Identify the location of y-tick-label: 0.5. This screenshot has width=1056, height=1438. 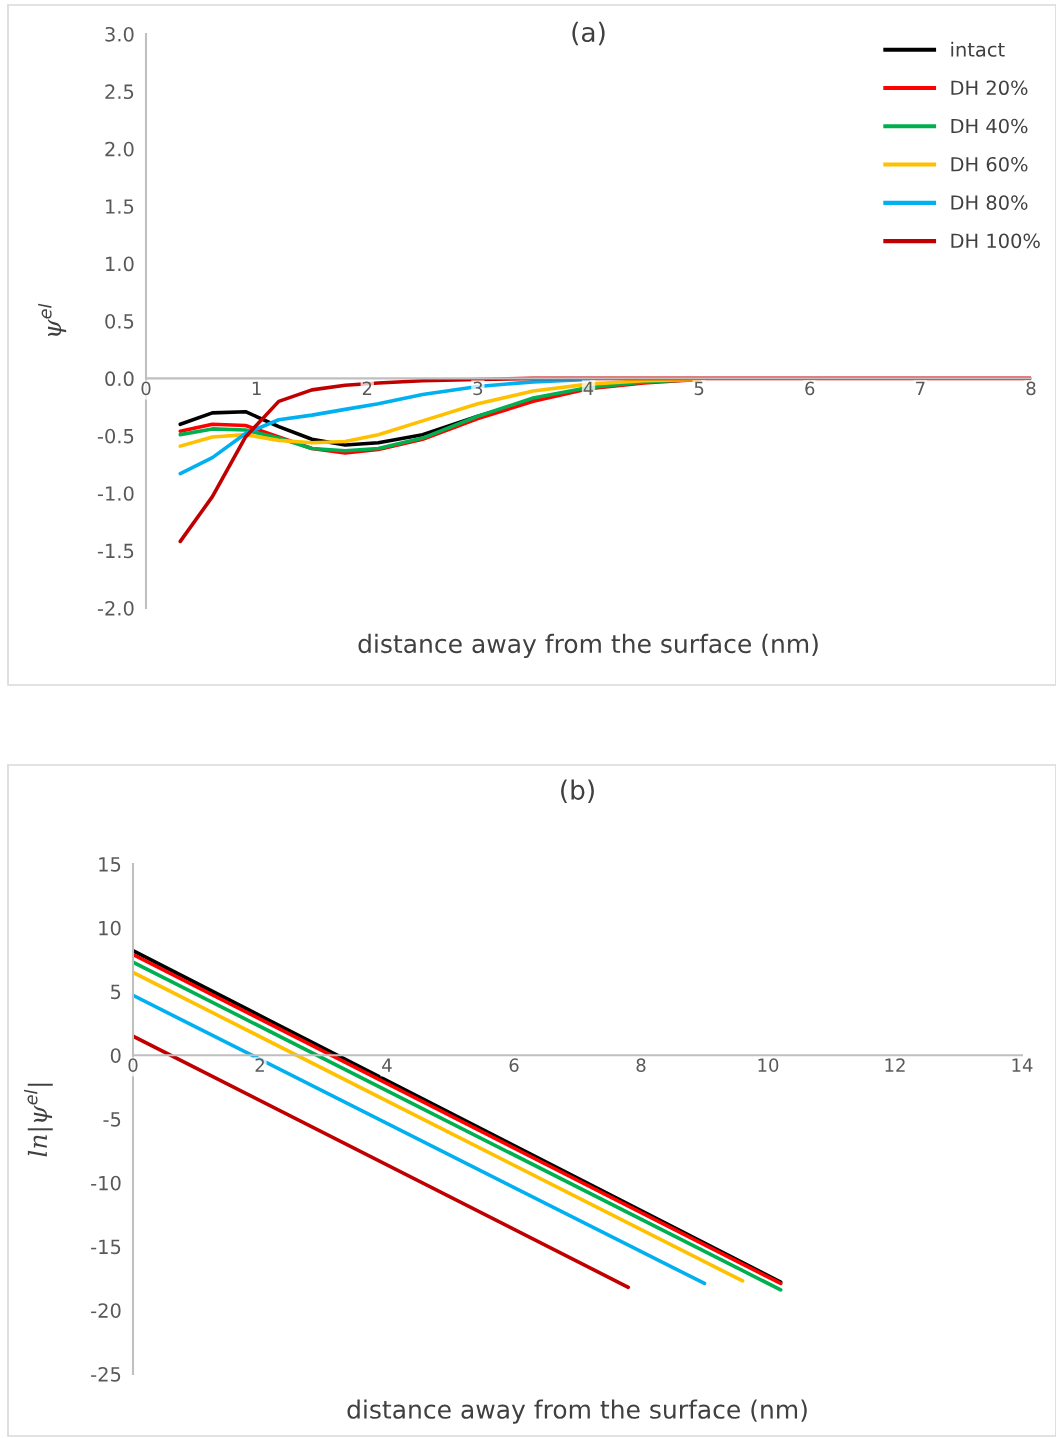
(119, 321).